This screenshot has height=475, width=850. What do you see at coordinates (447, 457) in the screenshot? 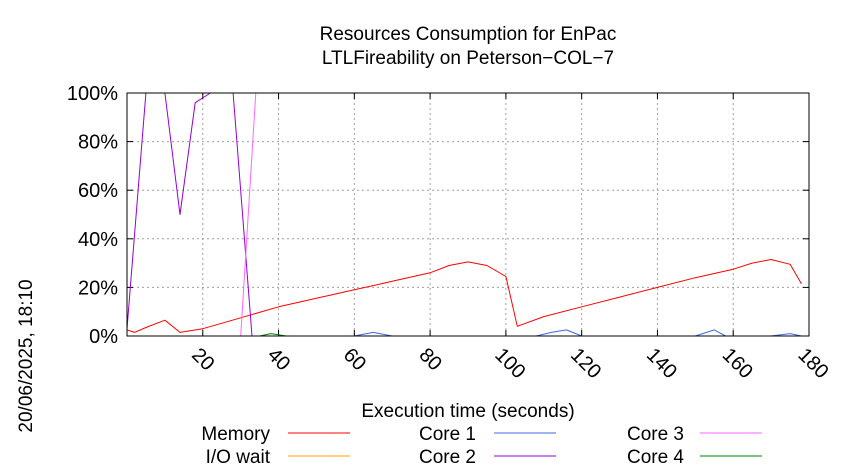
I see `legend-label: Core 2` at bounding box center [447, 457].